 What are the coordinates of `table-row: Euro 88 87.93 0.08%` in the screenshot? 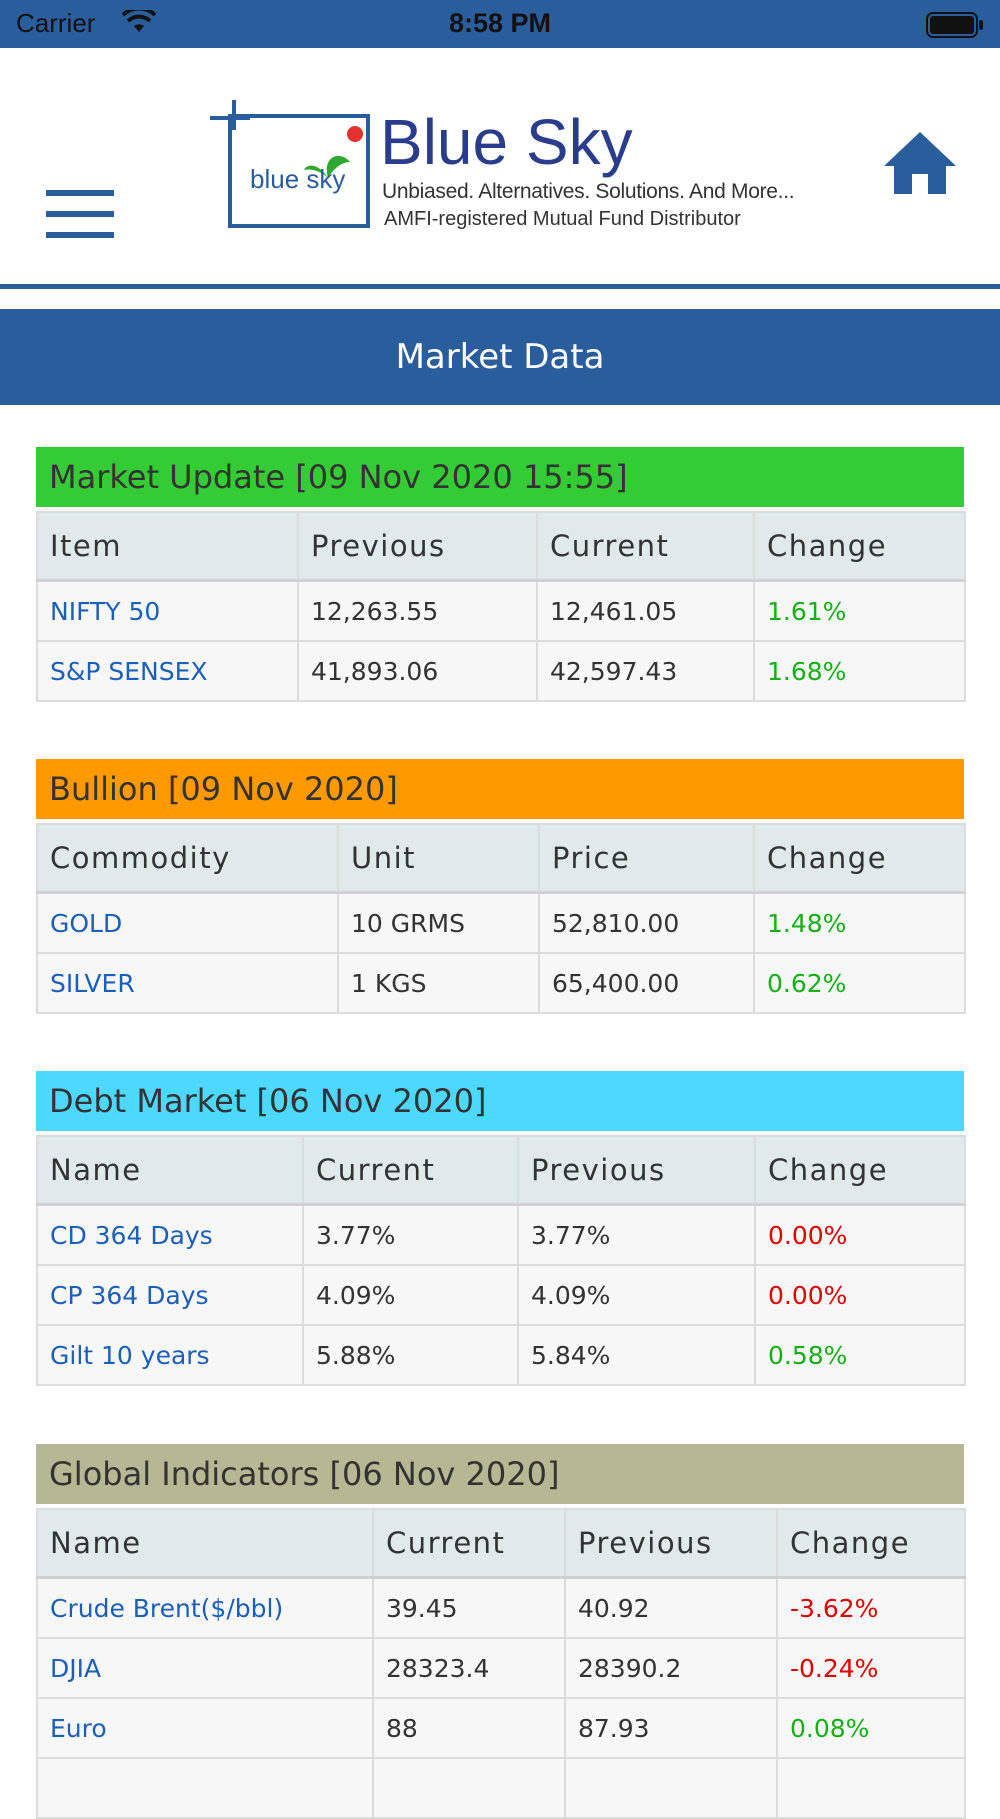 It's located at (501, 1728).